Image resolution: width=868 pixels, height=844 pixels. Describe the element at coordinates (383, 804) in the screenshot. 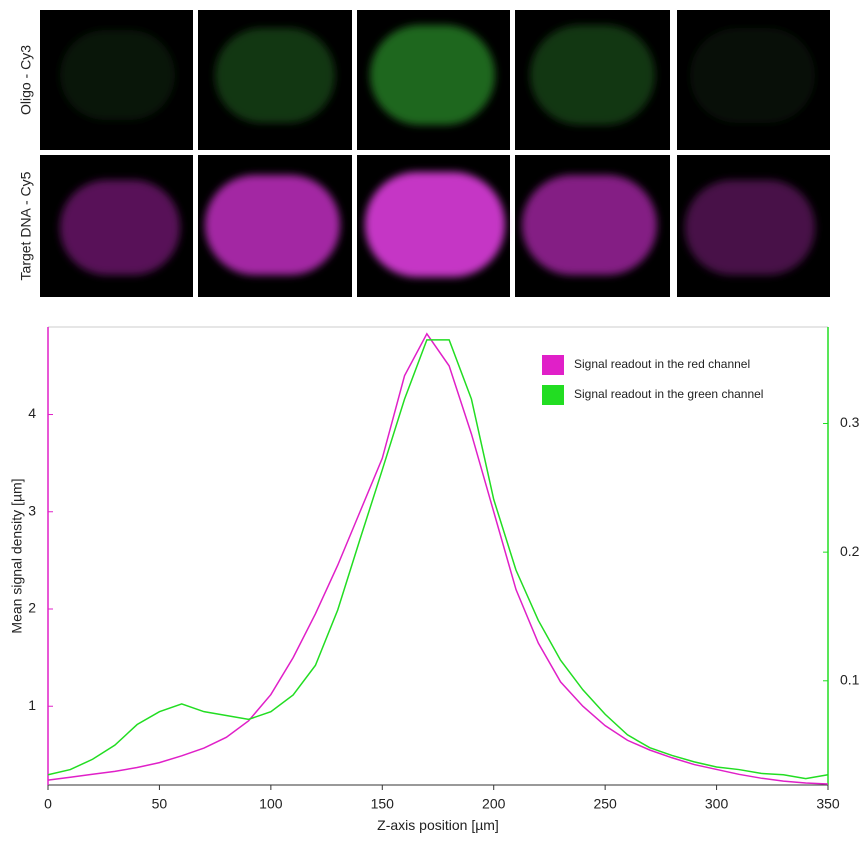

I see `x-tick-label: 150` at that location.